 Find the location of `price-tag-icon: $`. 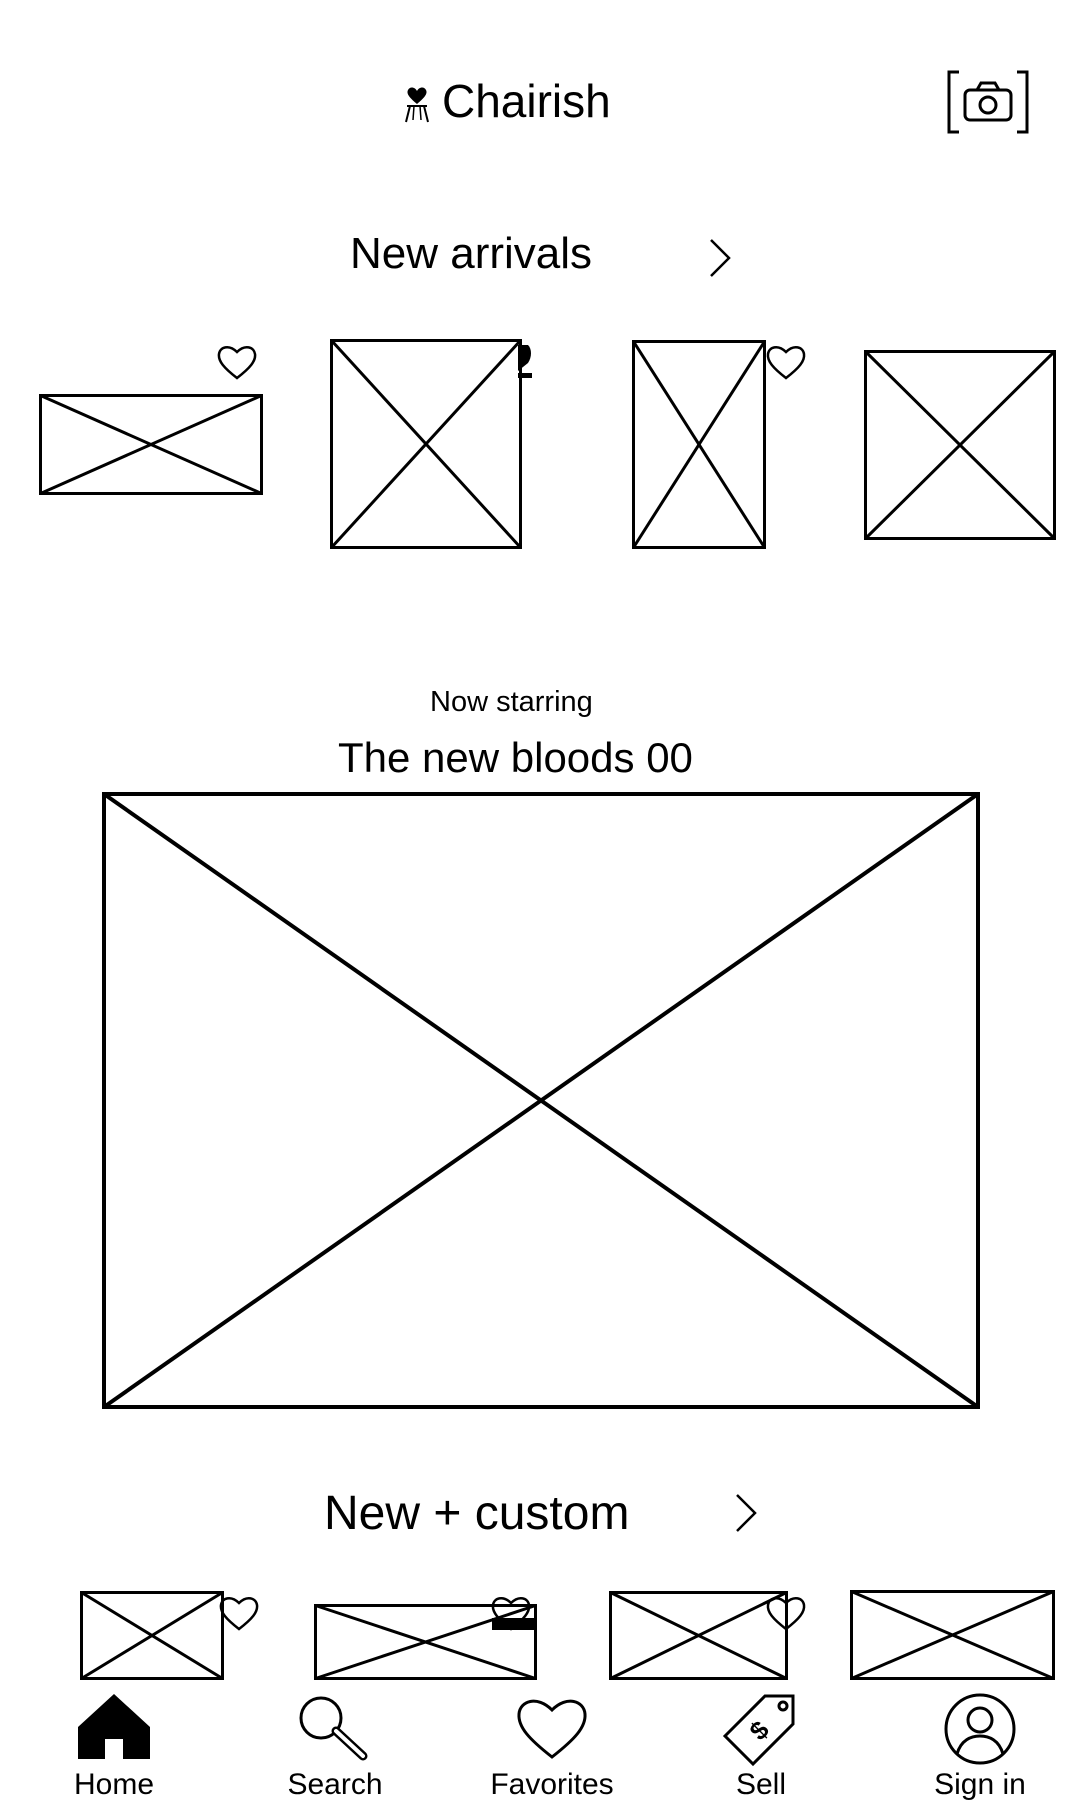

price-tag-icon: $ is located at coordinates (761, 1730).